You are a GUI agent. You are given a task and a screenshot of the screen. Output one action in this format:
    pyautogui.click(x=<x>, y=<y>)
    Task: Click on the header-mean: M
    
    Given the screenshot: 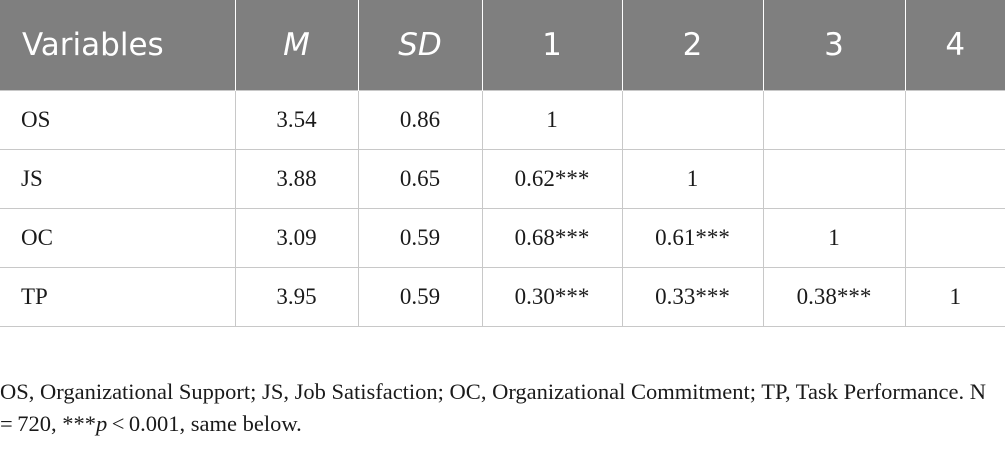 What is the action you would take?
    pyautogui.click(x=297, y=45)
    